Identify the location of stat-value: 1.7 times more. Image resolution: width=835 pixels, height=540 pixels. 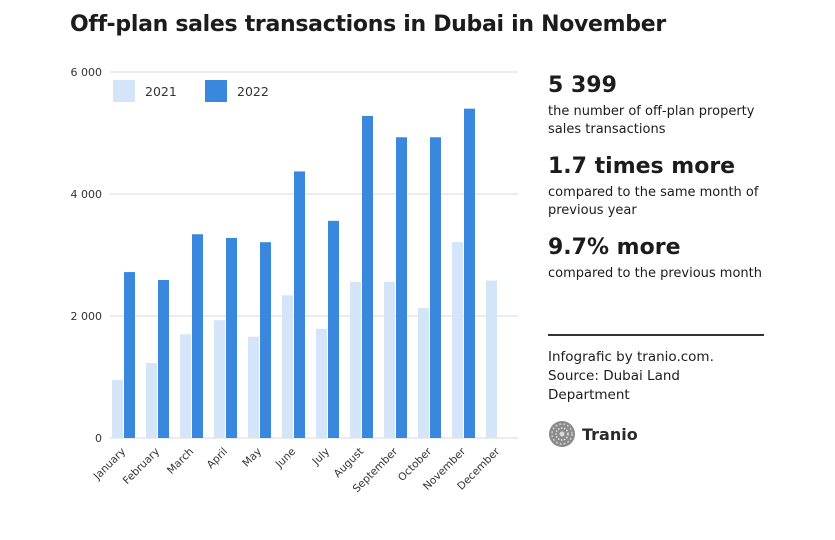
(642, 166).